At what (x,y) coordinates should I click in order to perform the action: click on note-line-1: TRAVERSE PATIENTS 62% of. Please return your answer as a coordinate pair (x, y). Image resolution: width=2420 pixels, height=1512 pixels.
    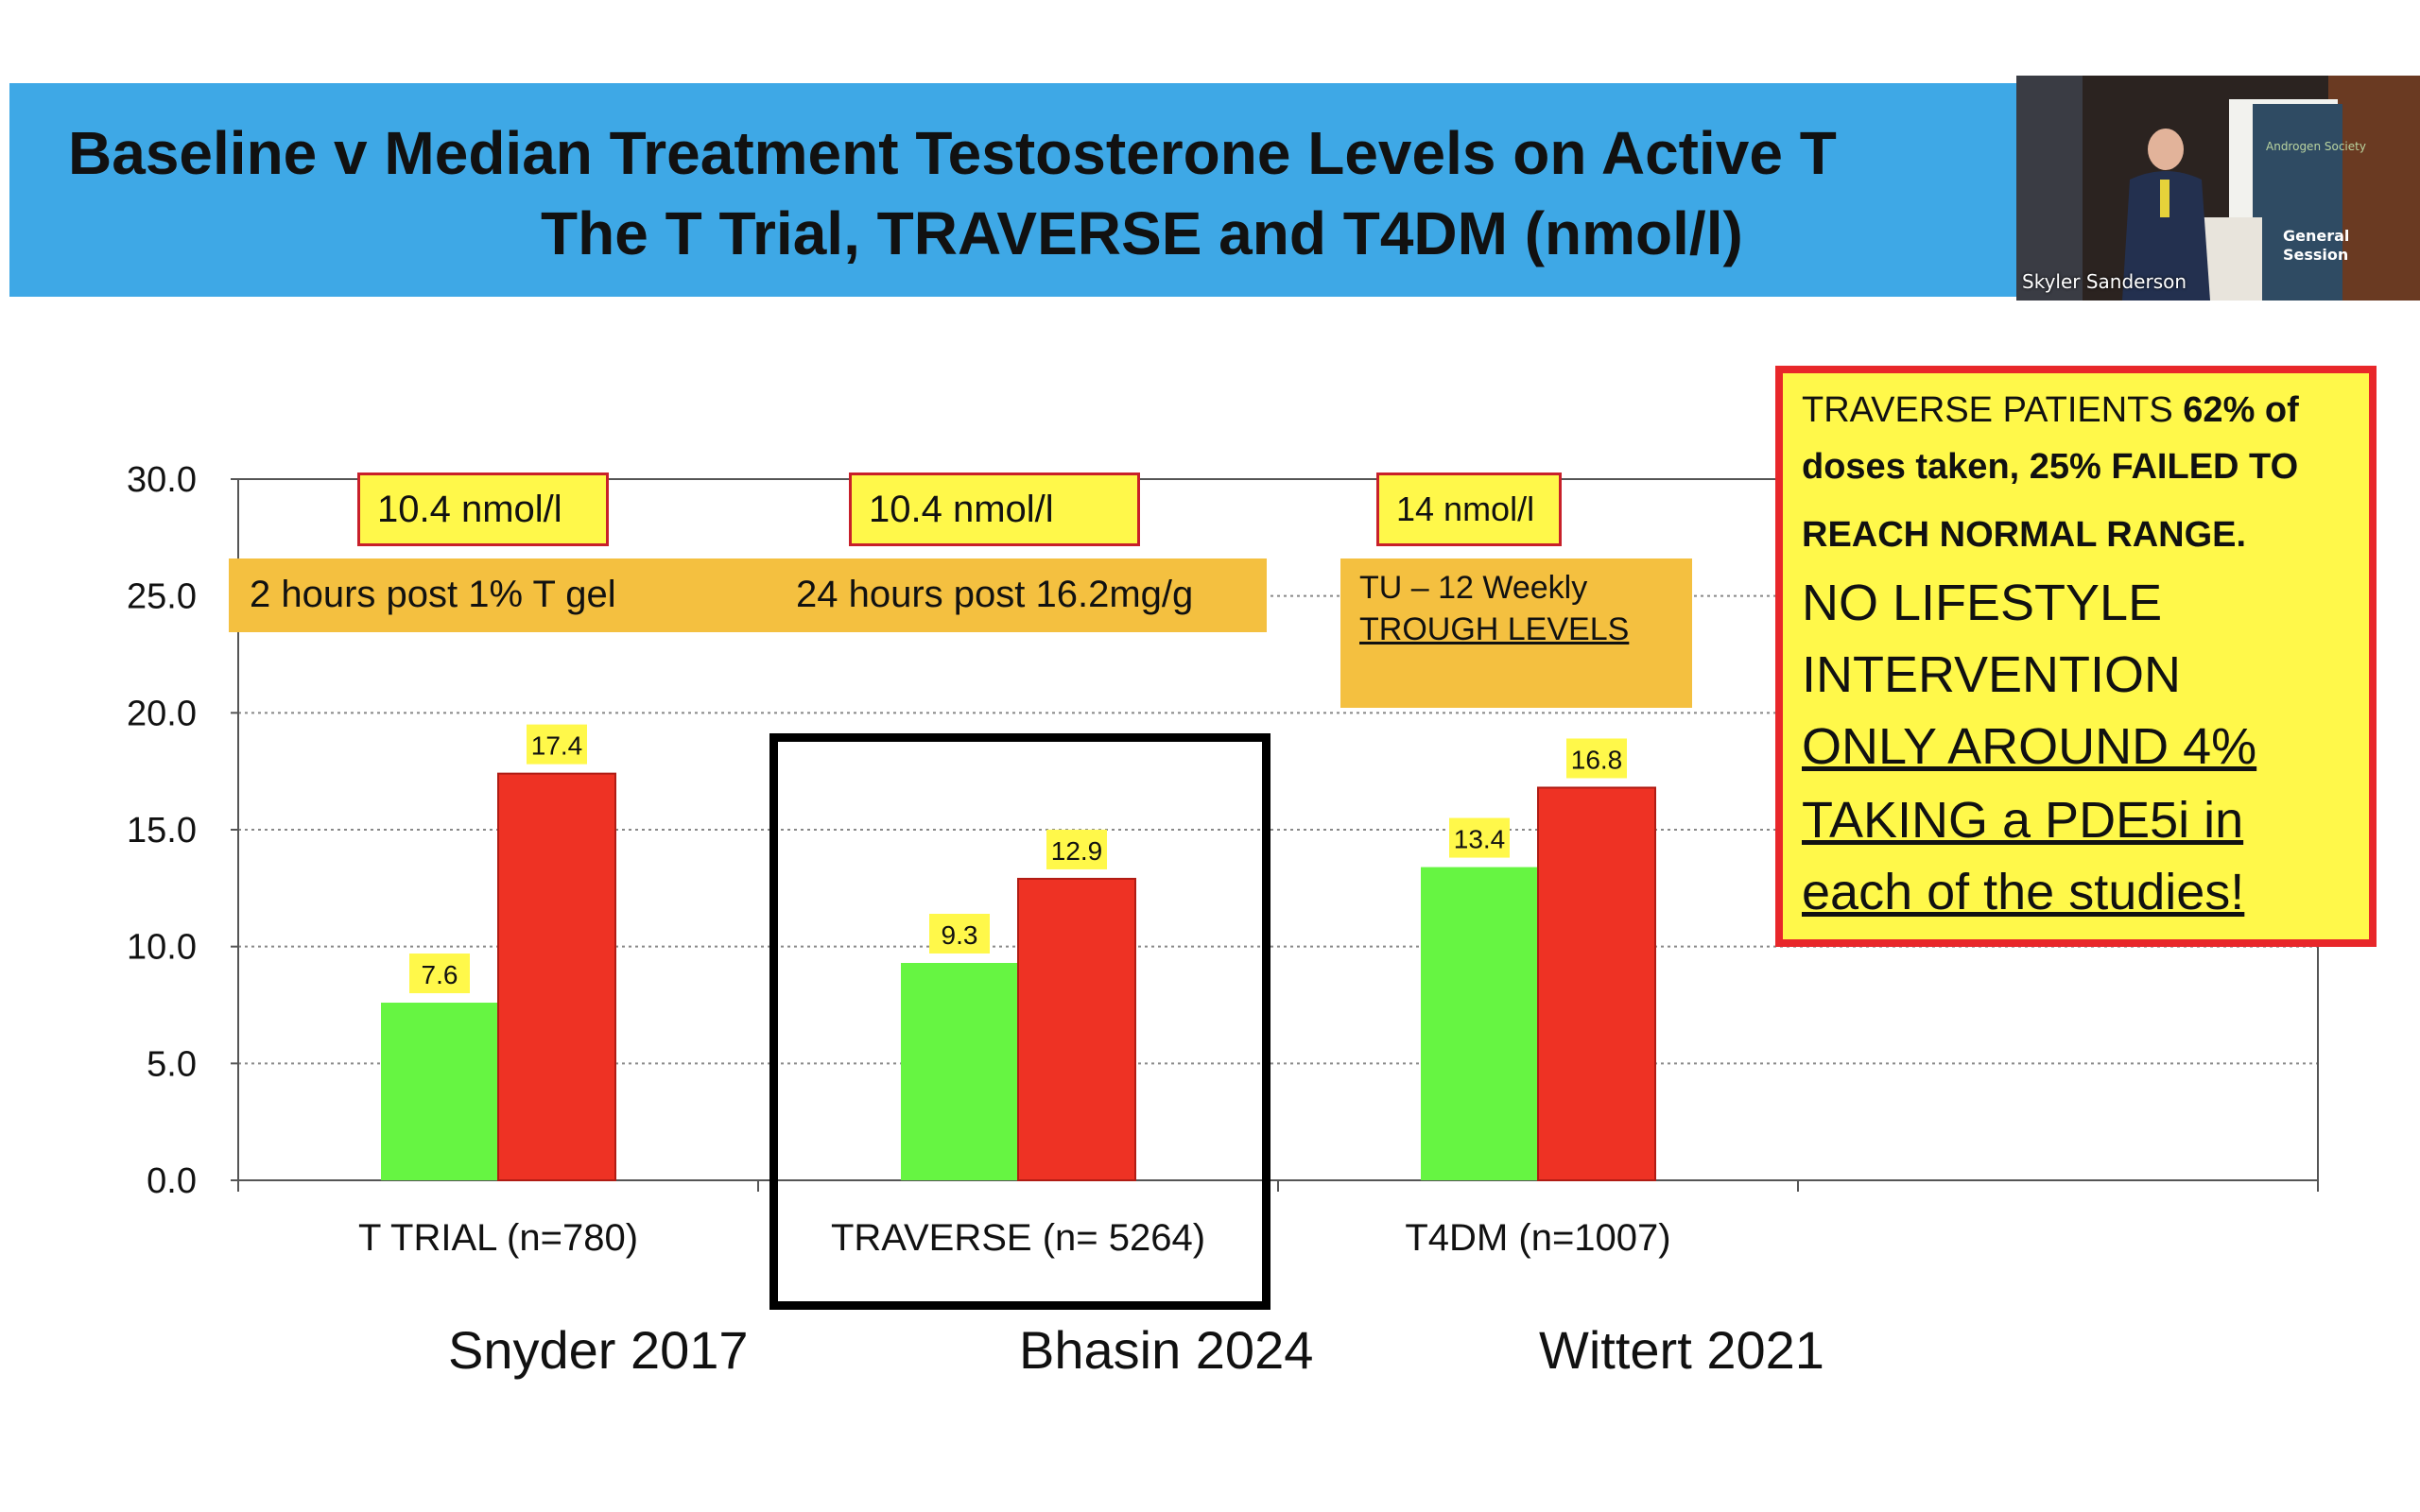
    Looking at the image, I should click on (2050, 410).